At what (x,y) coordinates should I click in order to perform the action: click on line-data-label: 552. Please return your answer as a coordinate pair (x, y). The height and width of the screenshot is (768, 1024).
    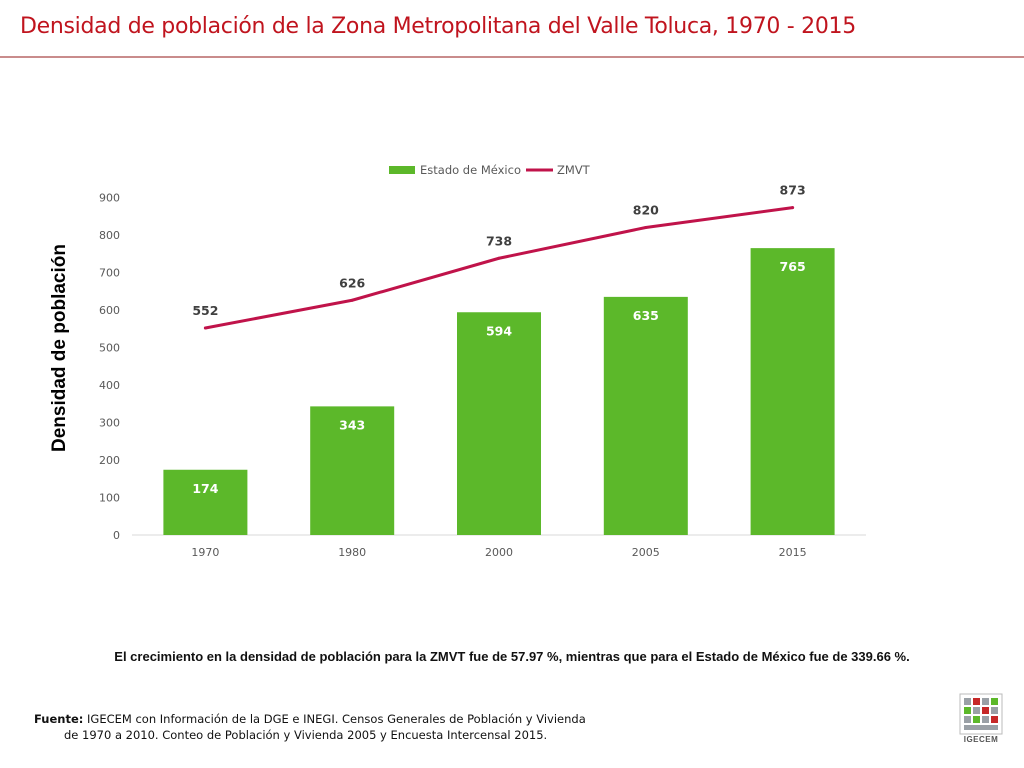
    Looking at the image, I should click on (205, 310).